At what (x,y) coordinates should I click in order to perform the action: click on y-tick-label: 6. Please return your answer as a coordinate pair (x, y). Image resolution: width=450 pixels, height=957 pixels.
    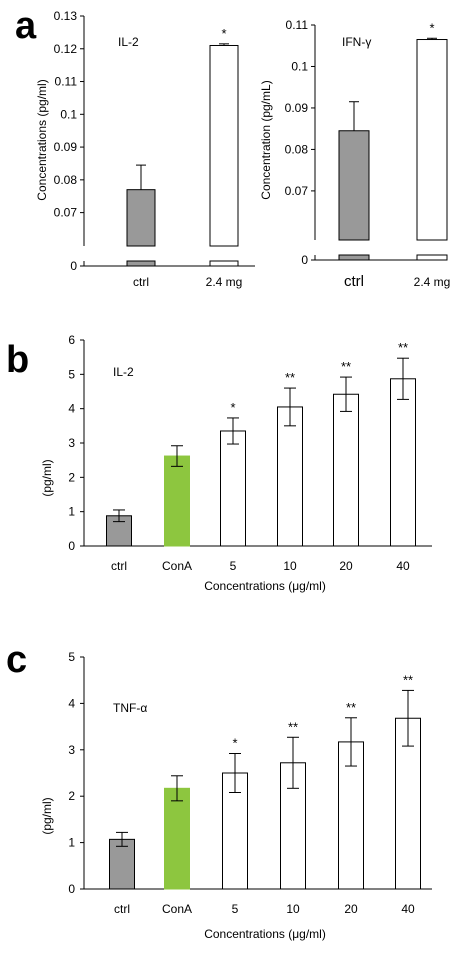
    Looking at the image, I should click on (71, 340).